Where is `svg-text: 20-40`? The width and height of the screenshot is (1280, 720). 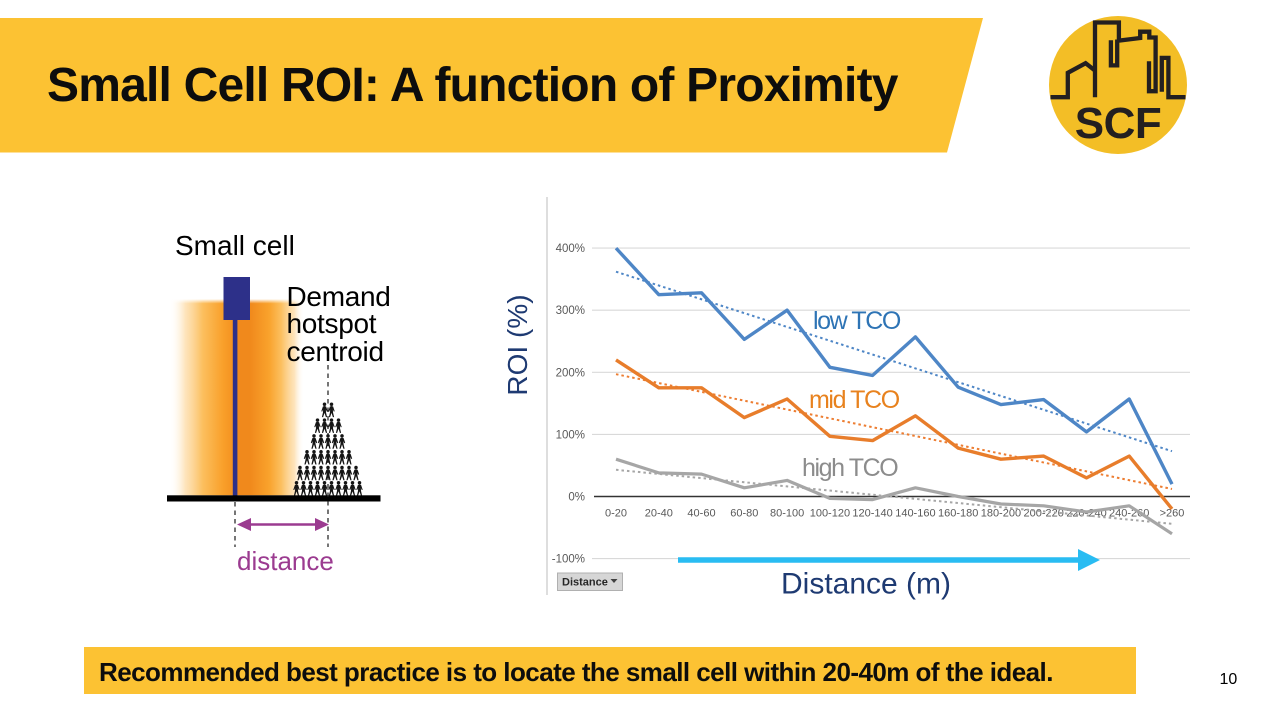
svg-text: 20-40 is located at coordinates (659, 514).